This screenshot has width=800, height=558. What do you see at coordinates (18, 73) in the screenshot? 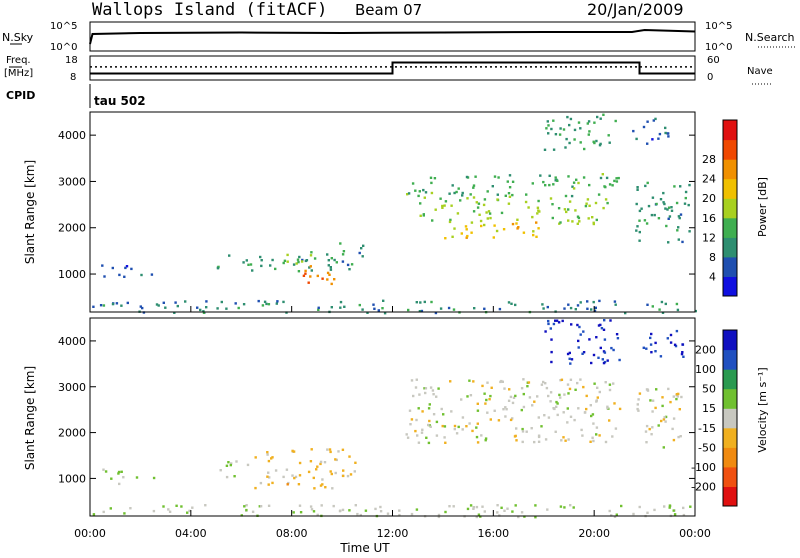
I see `mhz-label: [MHz]` at bounding box center [18, 73].